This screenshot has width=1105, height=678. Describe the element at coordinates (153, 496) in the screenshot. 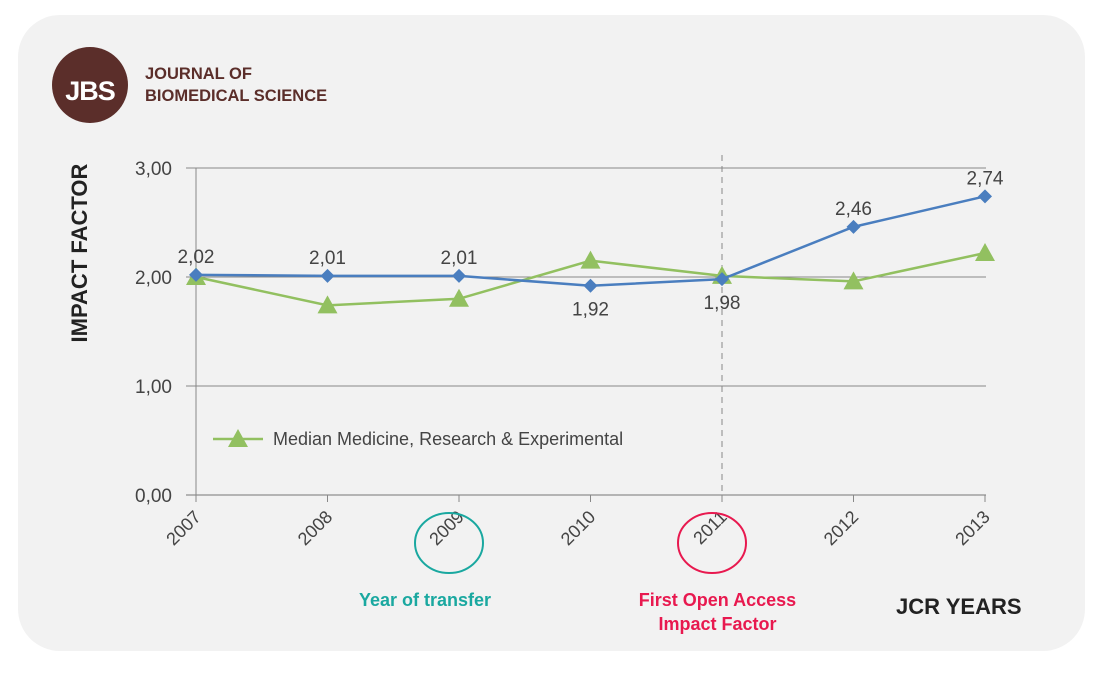

I see `y-tick-label: 0,00` at that location.